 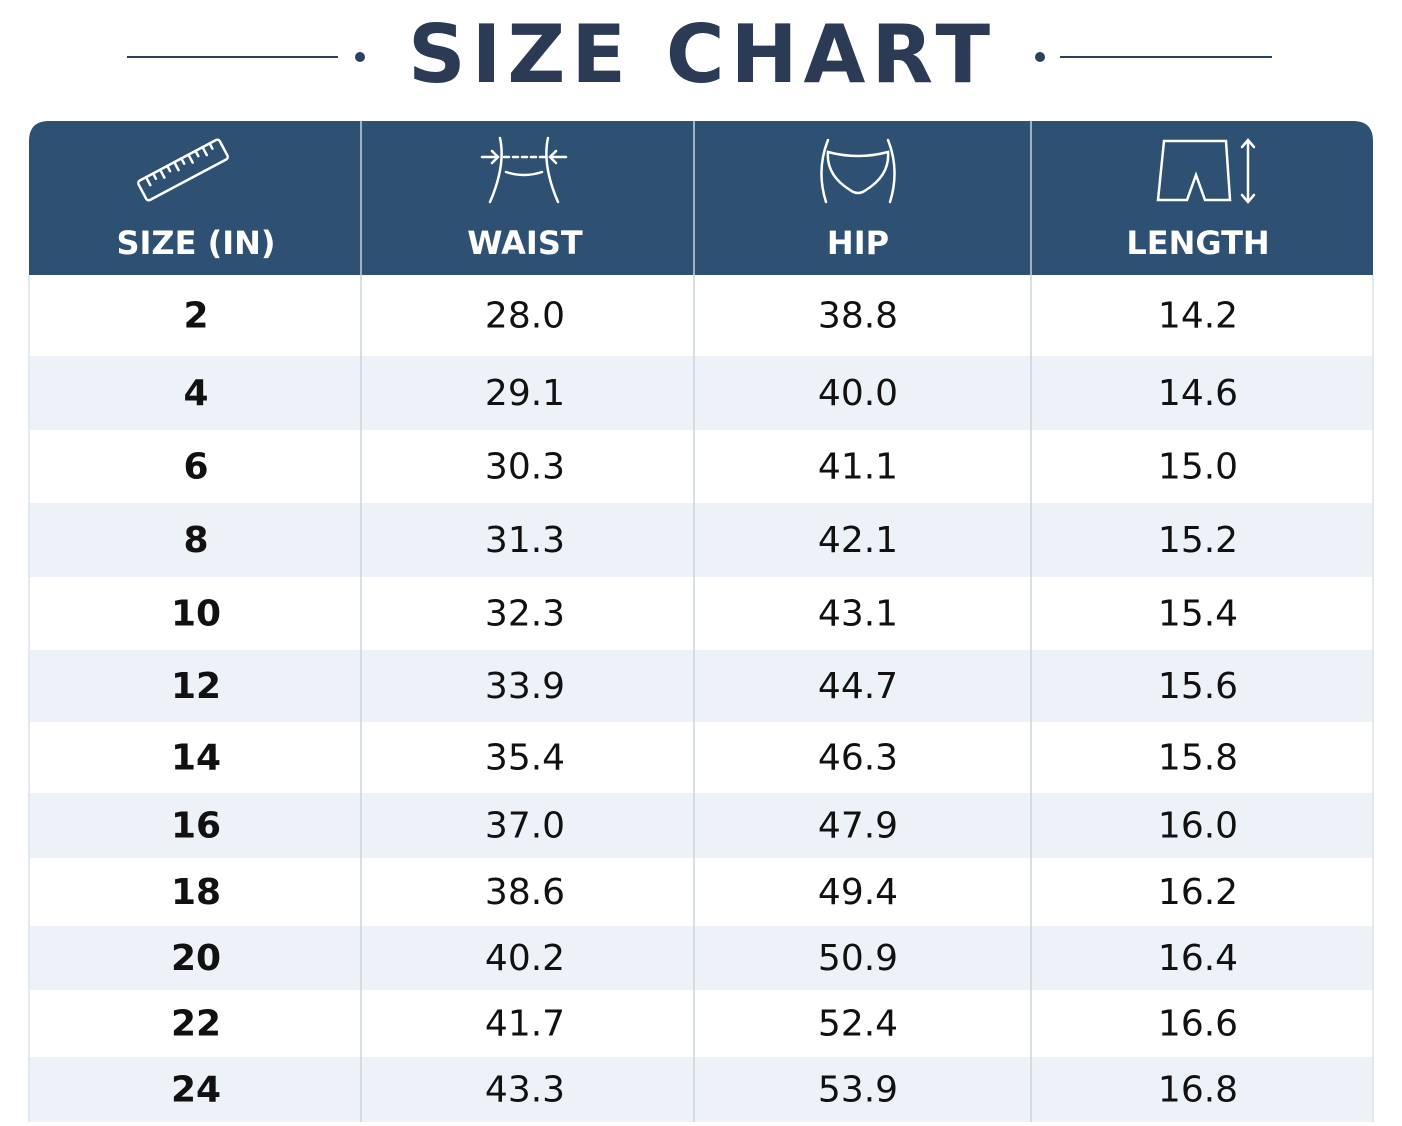 What do you see at coordinates (195, 393) in the screenshot?
I see `size-cell: 4` at bounding box center [195, 393].